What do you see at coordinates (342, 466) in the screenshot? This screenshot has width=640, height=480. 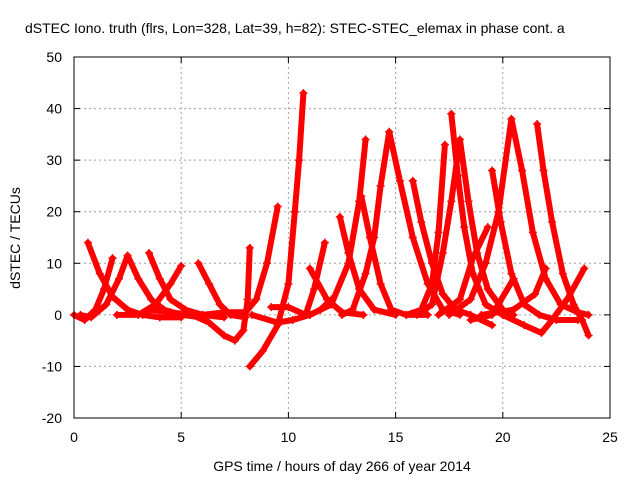 I see `x-axis-label: GPS time / hours of day 266 of year 2014` at bounding box center [342, 466].